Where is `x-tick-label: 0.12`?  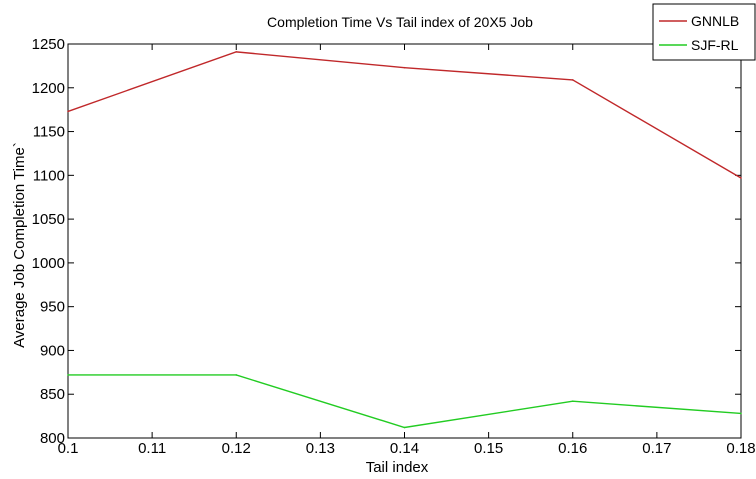 x-tick-label: 0.12 is located at coordinates (236, 448).